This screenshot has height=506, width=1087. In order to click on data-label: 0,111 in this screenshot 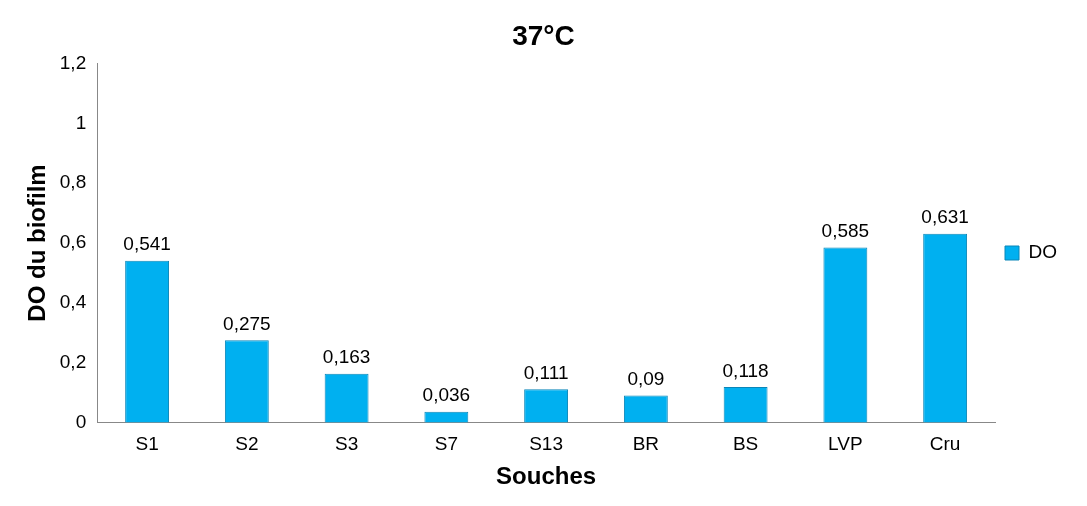, I will do `click(546, 372)`.